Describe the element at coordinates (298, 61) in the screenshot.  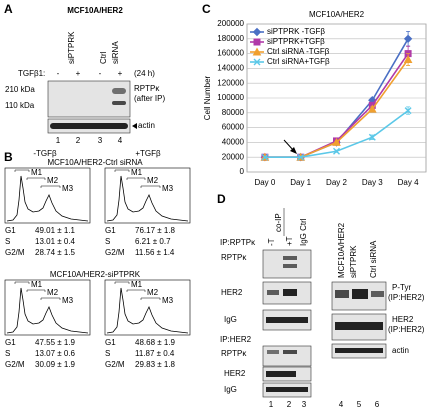
I see `legend-label: Ctrl siRNA+TGFβ` at that location.